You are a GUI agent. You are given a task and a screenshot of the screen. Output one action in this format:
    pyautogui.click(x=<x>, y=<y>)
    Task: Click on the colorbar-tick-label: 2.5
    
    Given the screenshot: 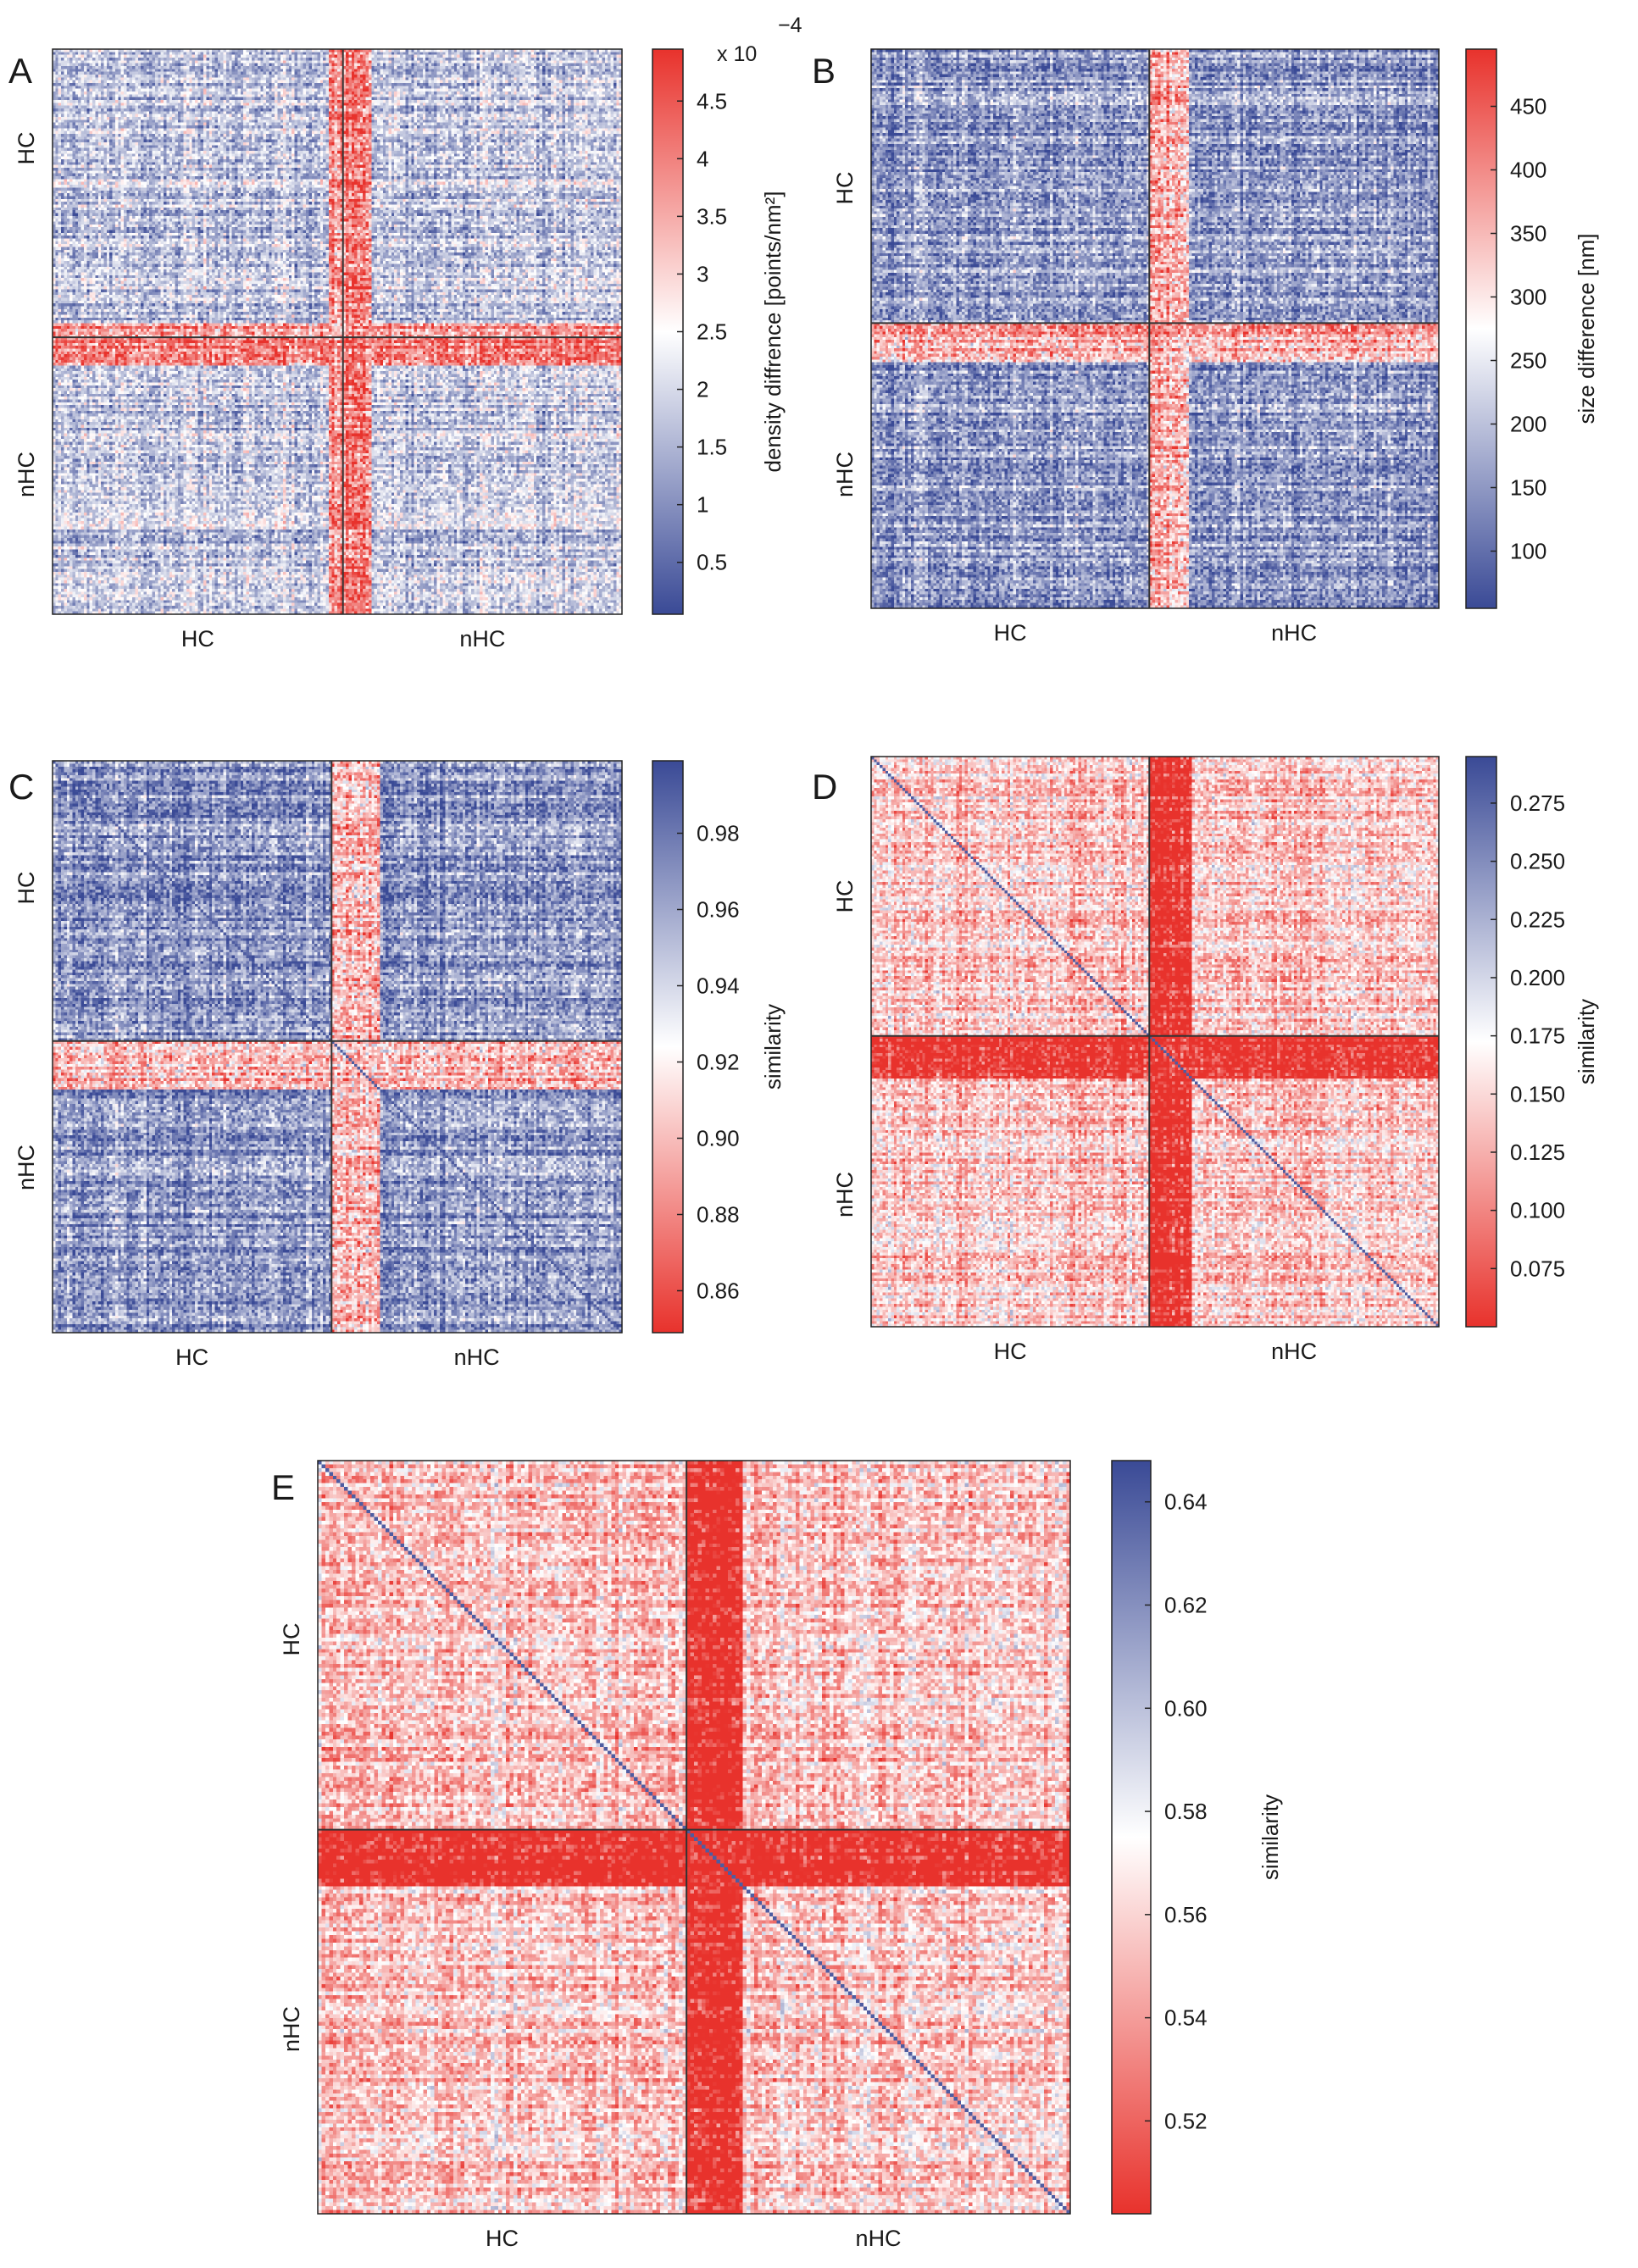 What is the action you would take?
    pyautogui.click(x=712, y=332)
    